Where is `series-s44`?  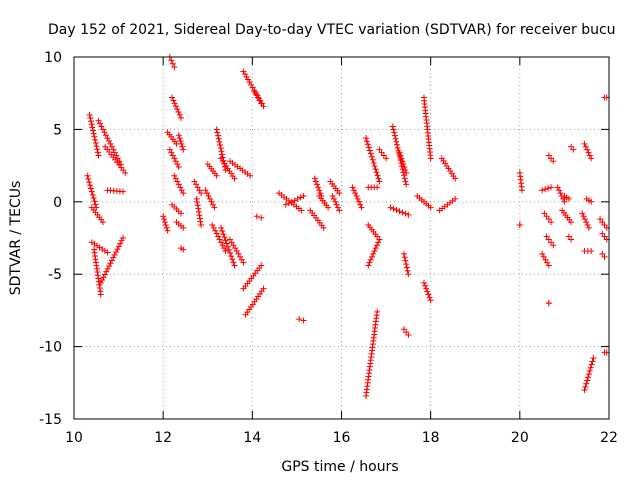 series-s44 is located at coordinates (373, 160).